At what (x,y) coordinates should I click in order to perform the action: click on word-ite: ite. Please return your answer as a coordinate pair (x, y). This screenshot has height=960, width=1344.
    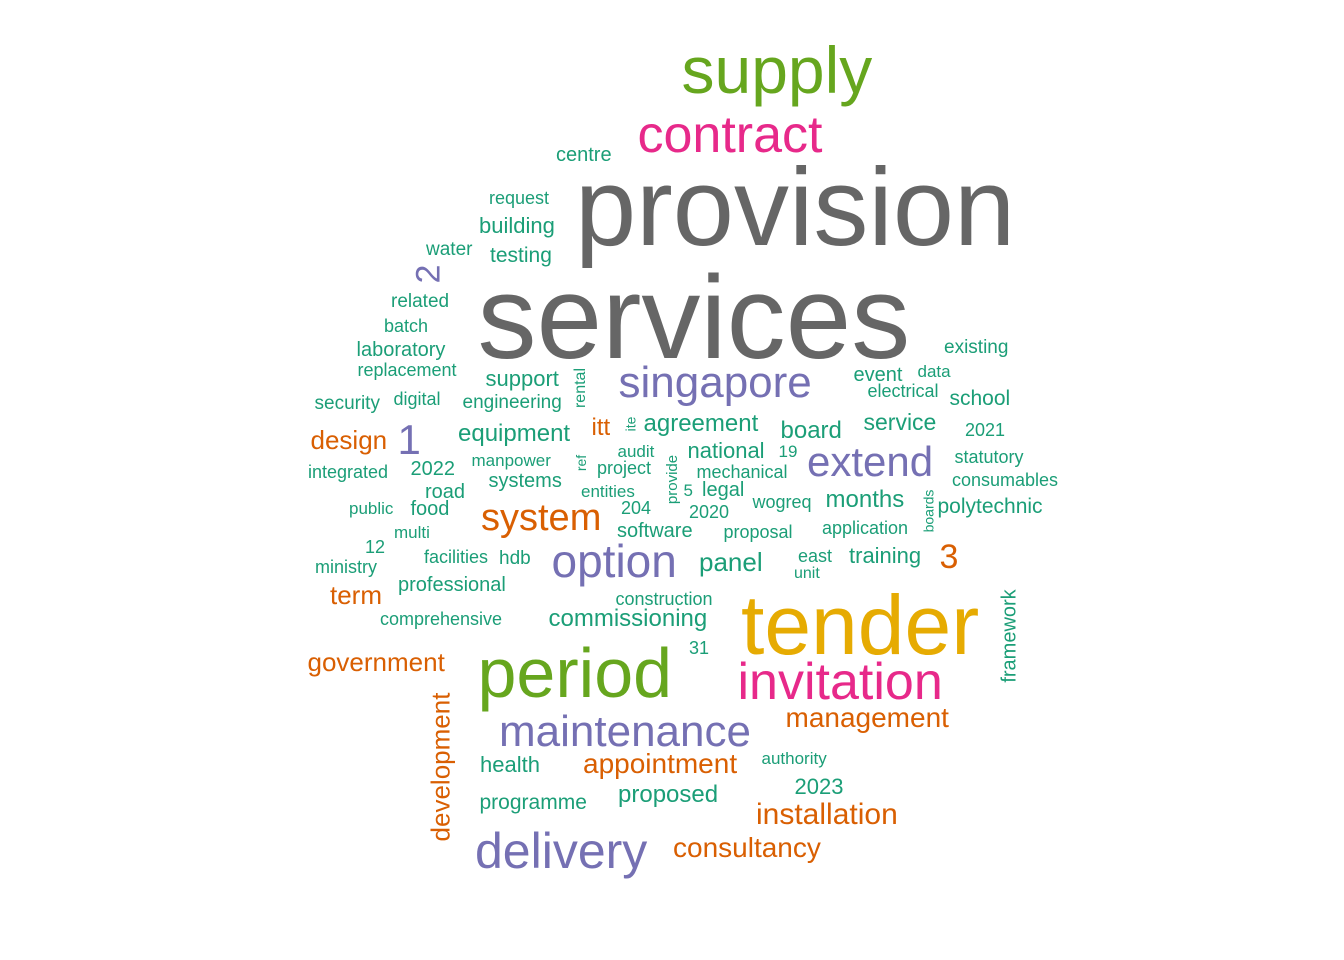
    Looking at the image, I should click on (629, 424).